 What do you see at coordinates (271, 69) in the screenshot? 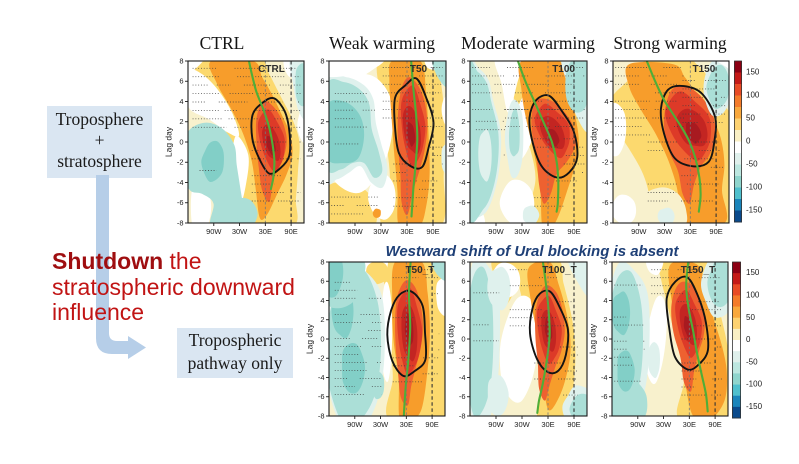
I see `svg-text: CTRL` at bounding box center [271, 69].